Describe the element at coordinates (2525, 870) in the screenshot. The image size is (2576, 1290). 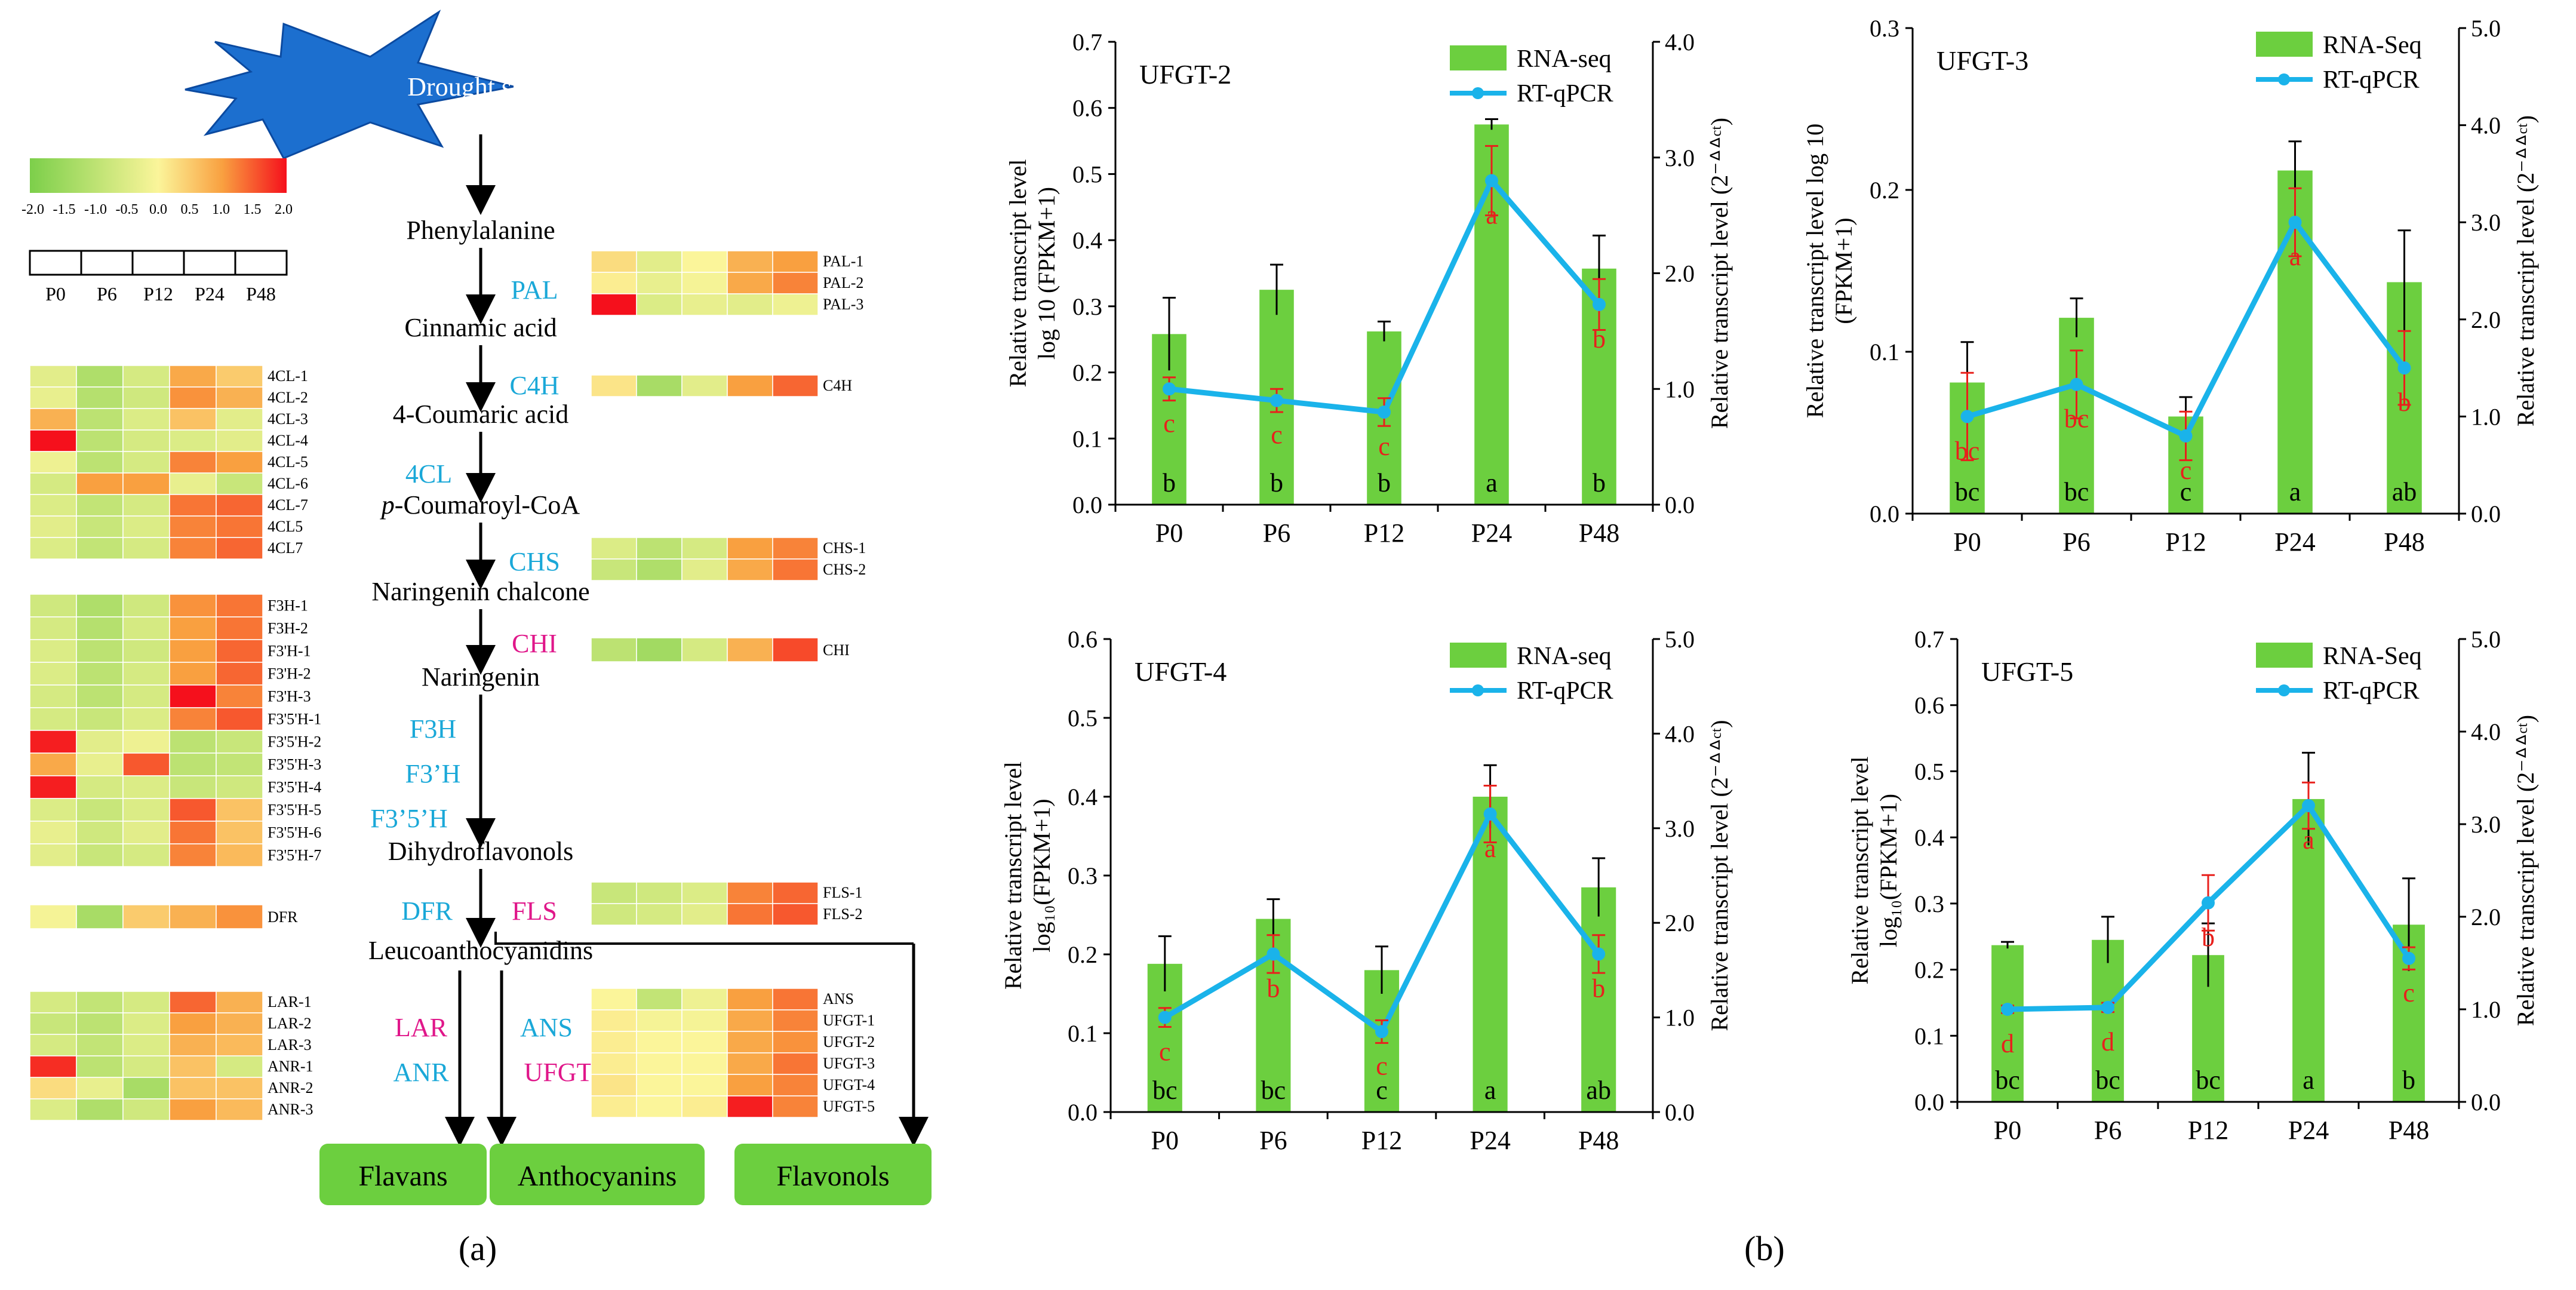
I see `y2-axis-label: Relative transcript level (2⁻ᐞᐞᶜᵗ)` at that location.